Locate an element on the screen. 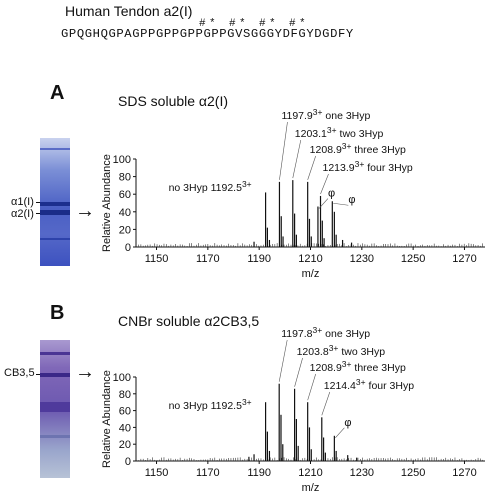  peak-annotation: 1197.83+ one 3Hyp is located at coordinates (325, 332).